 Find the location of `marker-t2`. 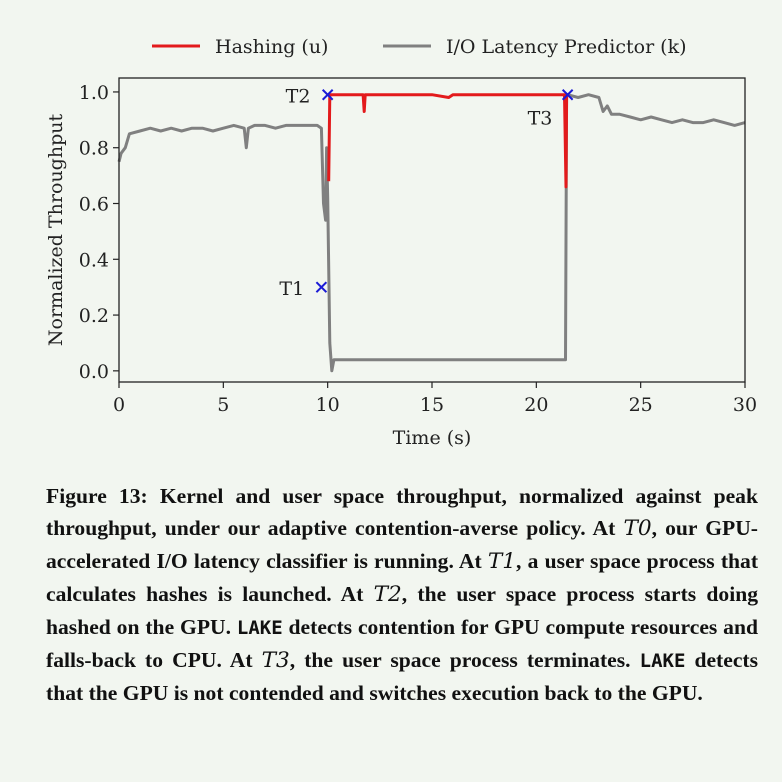

marker-t2 is located at coordinates (327, 95).